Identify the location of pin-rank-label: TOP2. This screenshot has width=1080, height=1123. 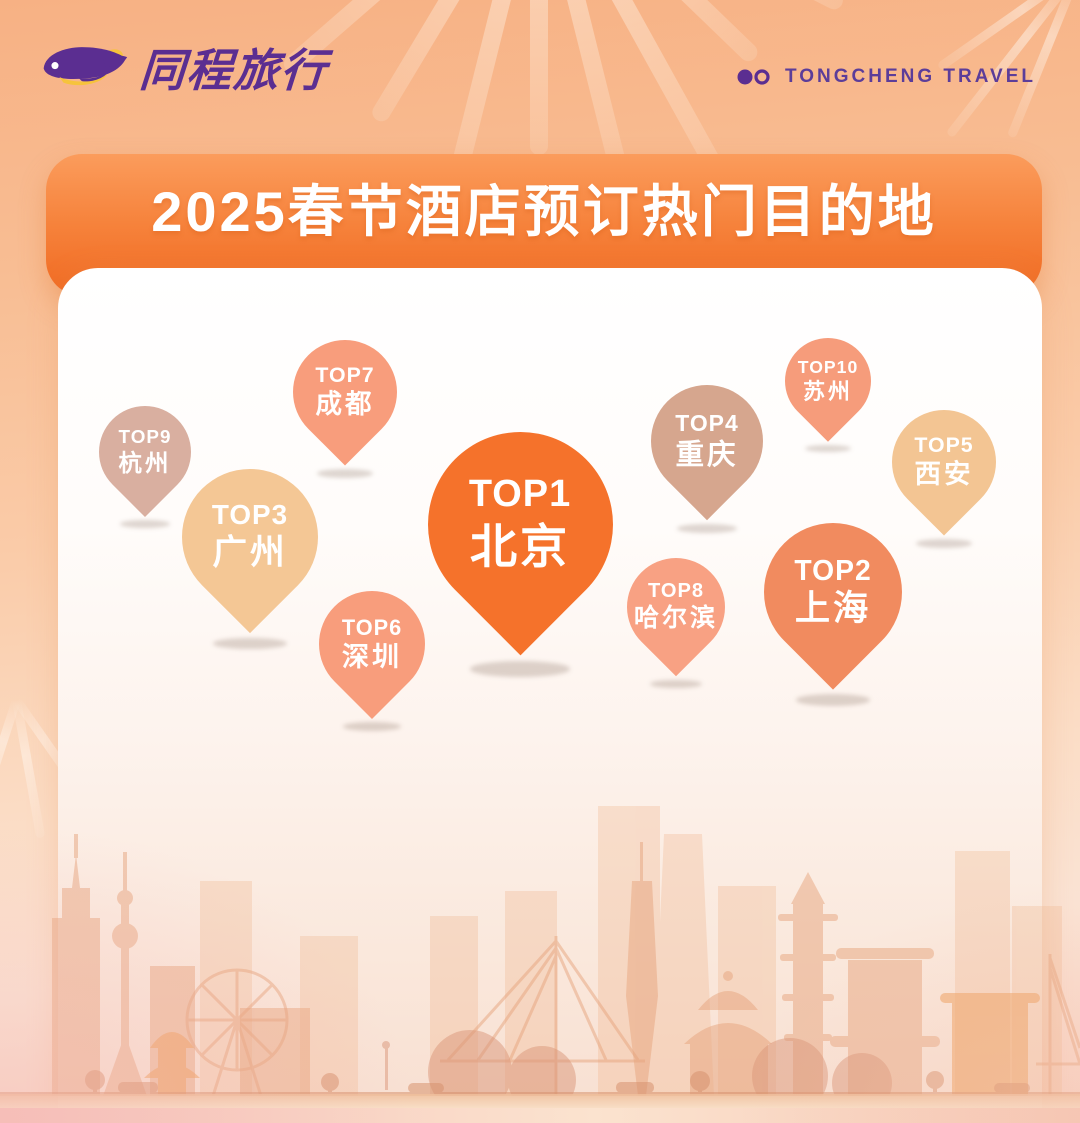
(833, 569).